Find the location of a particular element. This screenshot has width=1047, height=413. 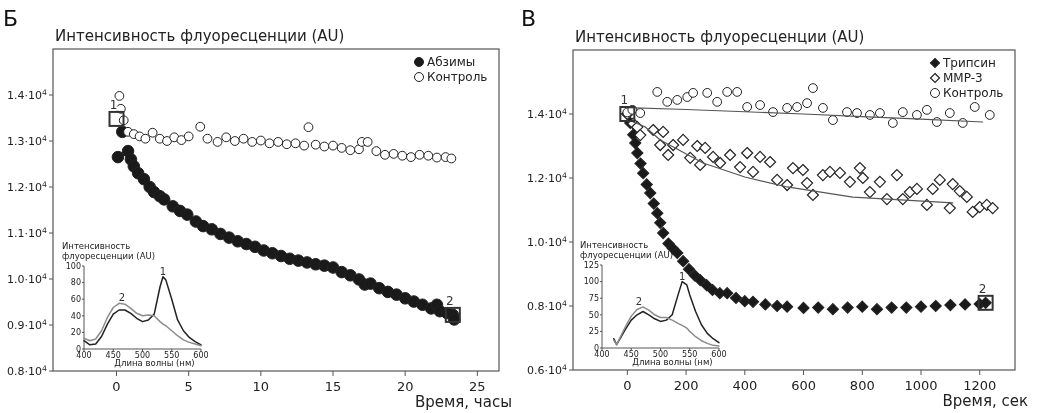

x-tick-label: 10 is located at coordinates (261, 386).